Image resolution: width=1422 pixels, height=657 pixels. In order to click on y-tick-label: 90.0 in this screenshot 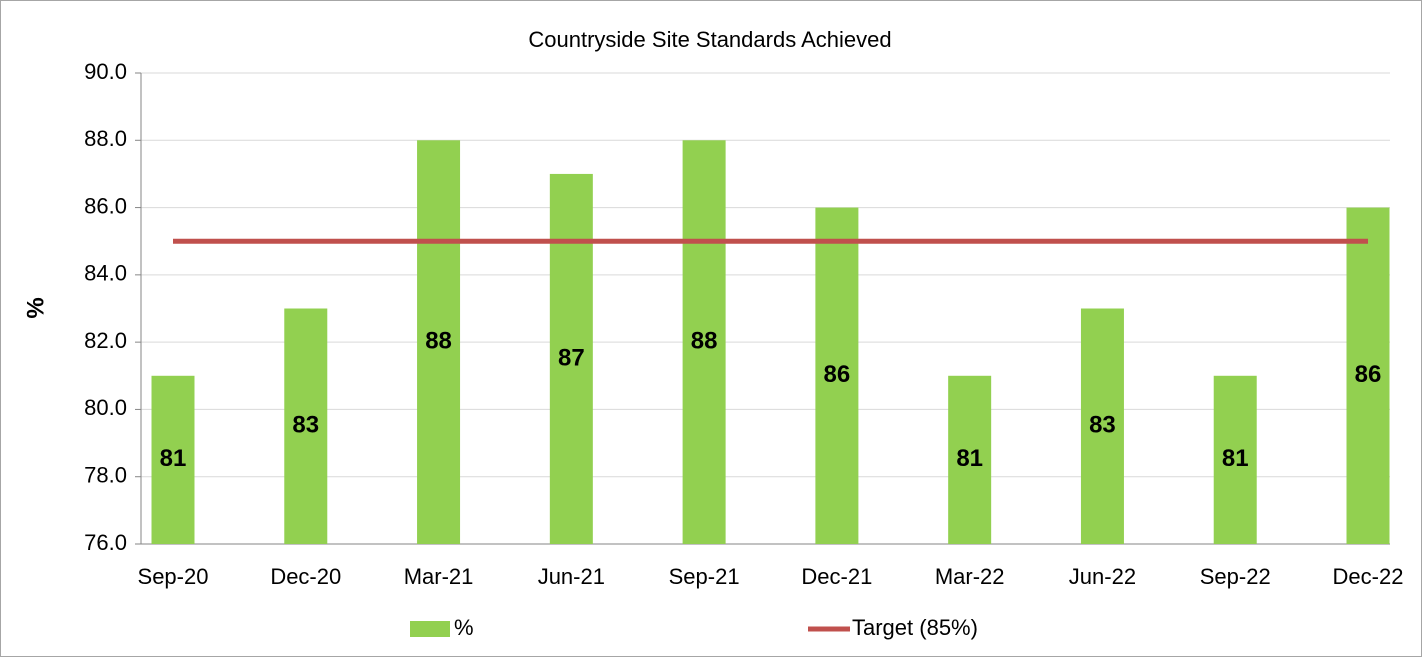, I will do `click(105, 71)`.